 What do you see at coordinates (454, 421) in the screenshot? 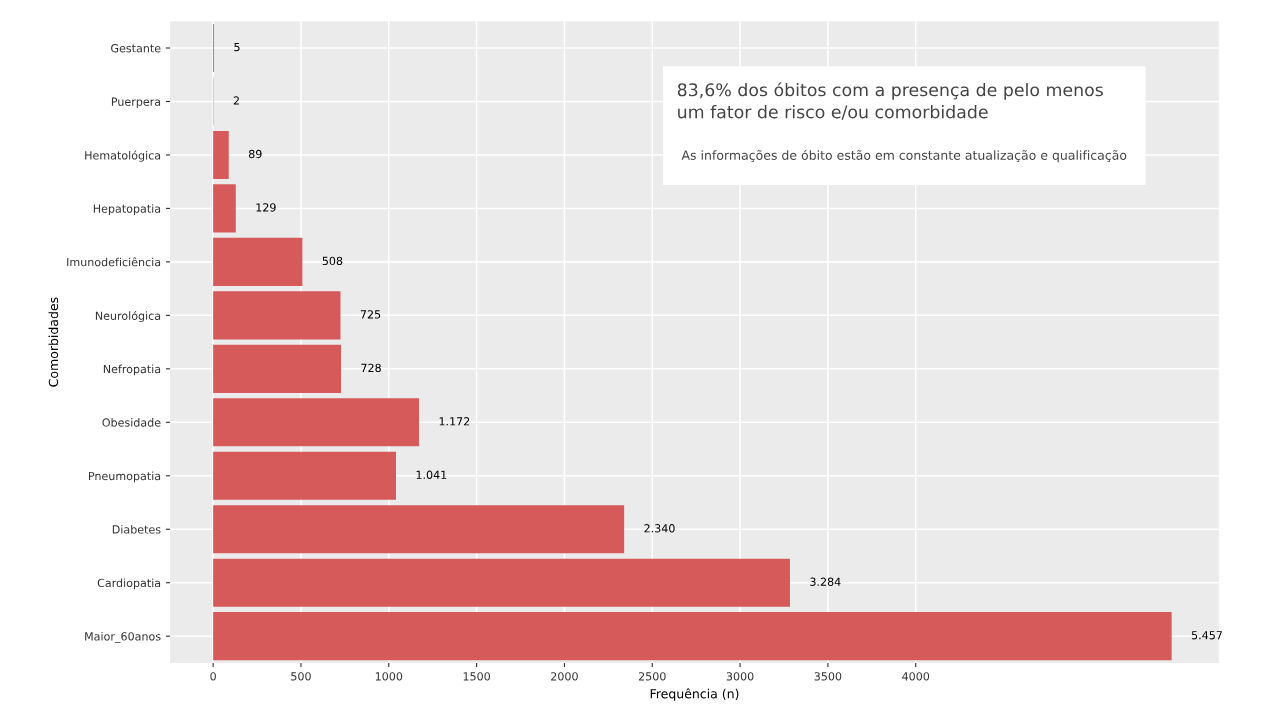
I see `data-label: 1.172` at bounding box center [454, 421].